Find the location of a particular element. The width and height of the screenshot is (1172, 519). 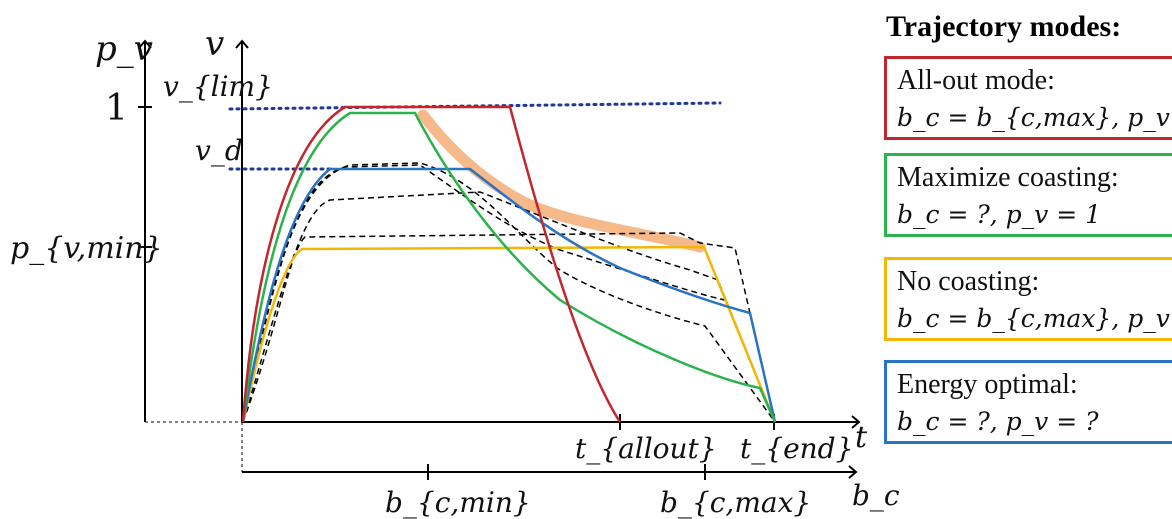

legend-item-max-coasting: Maximize coasting: b_c = ?, p_v = 1 is located at coordinates (1028, 195).